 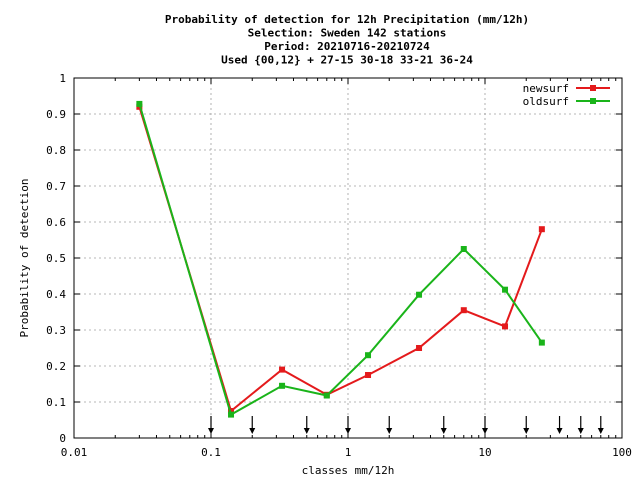 I want to click on class-limit-markers, so click(x=406, y=425).